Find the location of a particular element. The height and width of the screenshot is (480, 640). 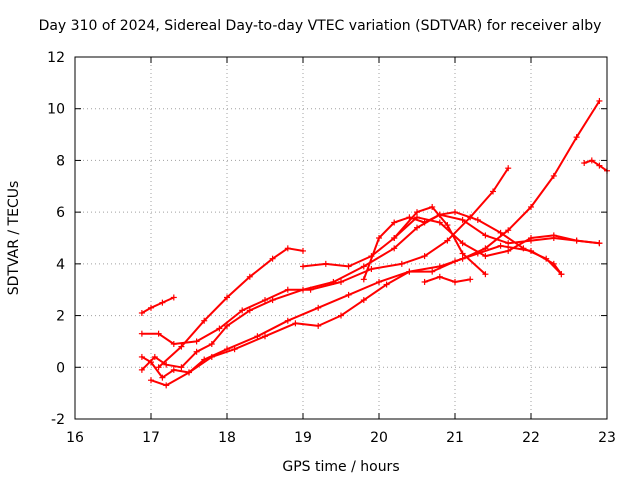

series-line-s9 is located at coordinates (440, 241).